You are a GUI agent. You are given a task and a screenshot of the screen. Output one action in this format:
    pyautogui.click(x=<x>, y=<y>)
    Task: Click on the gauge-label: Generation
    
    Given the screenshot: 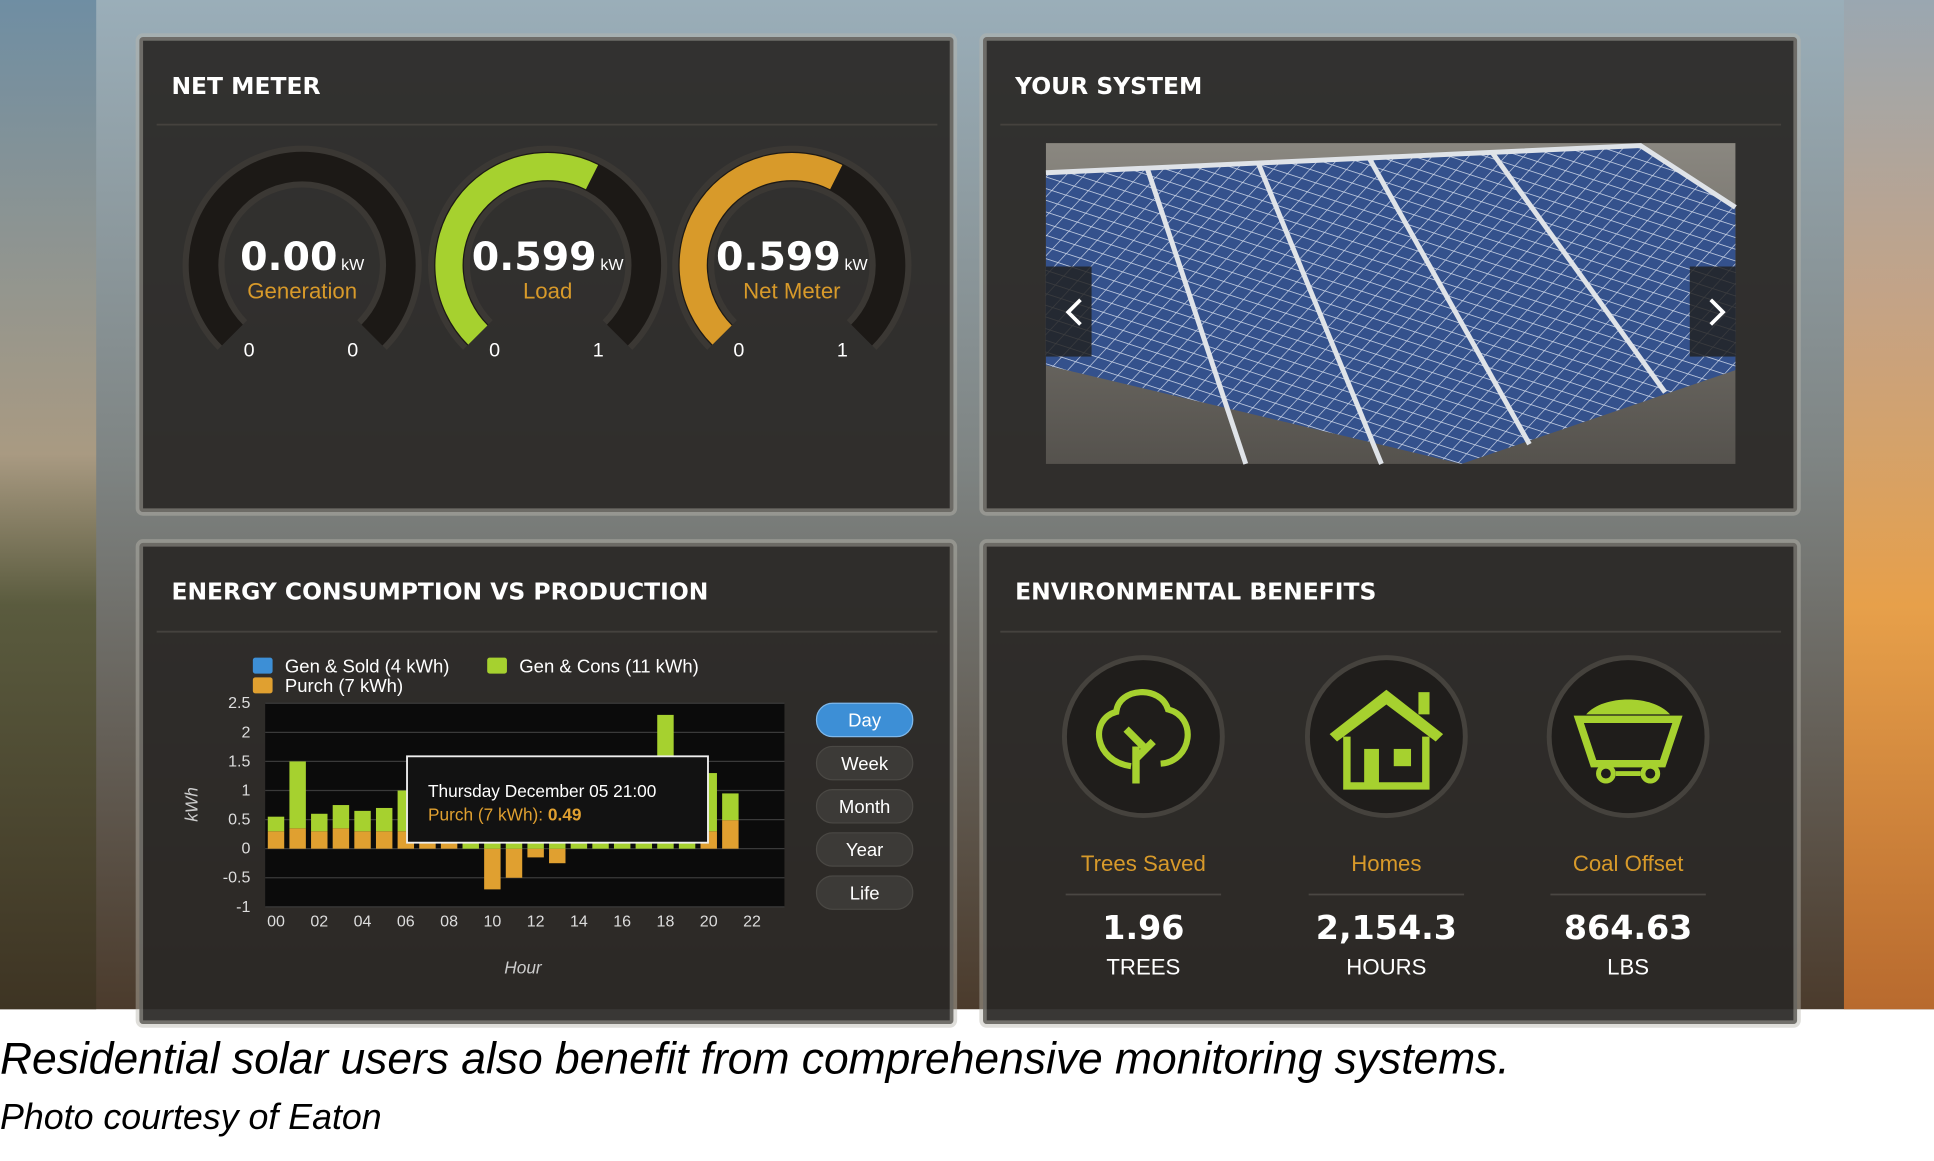 What is the action you would take?
    pyautogui.click(x=302, y=291)
    